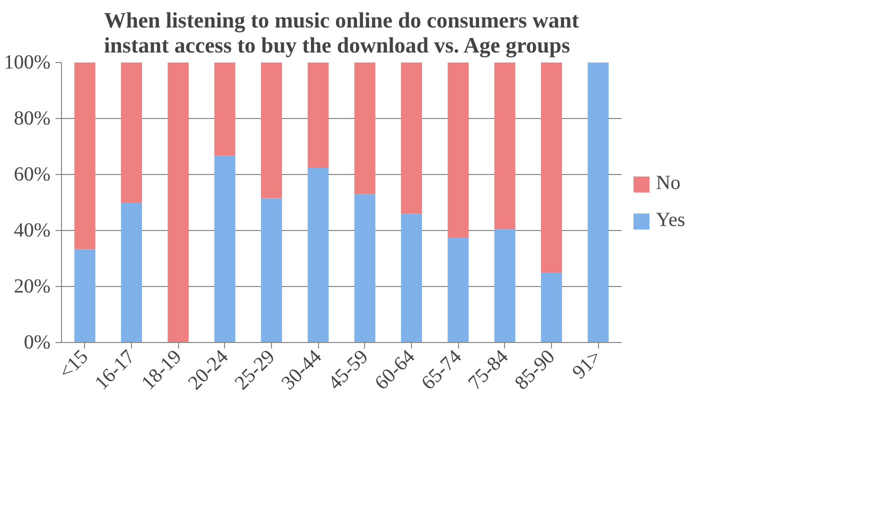 Image resolution: width=896 pixels, height=522 pixels. I want to click on y-tick-label: 100%, so click(27, 63).